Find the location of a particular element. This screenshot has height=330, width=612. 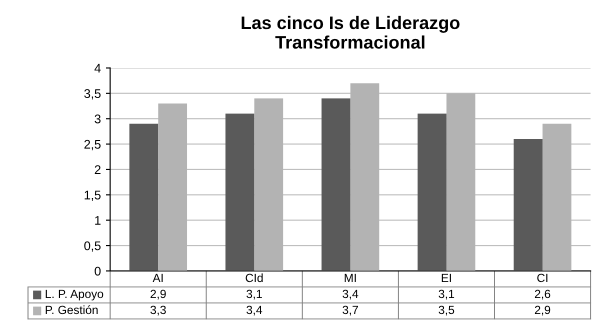

data-label: 3,7 is located at coordinates (350, 311).